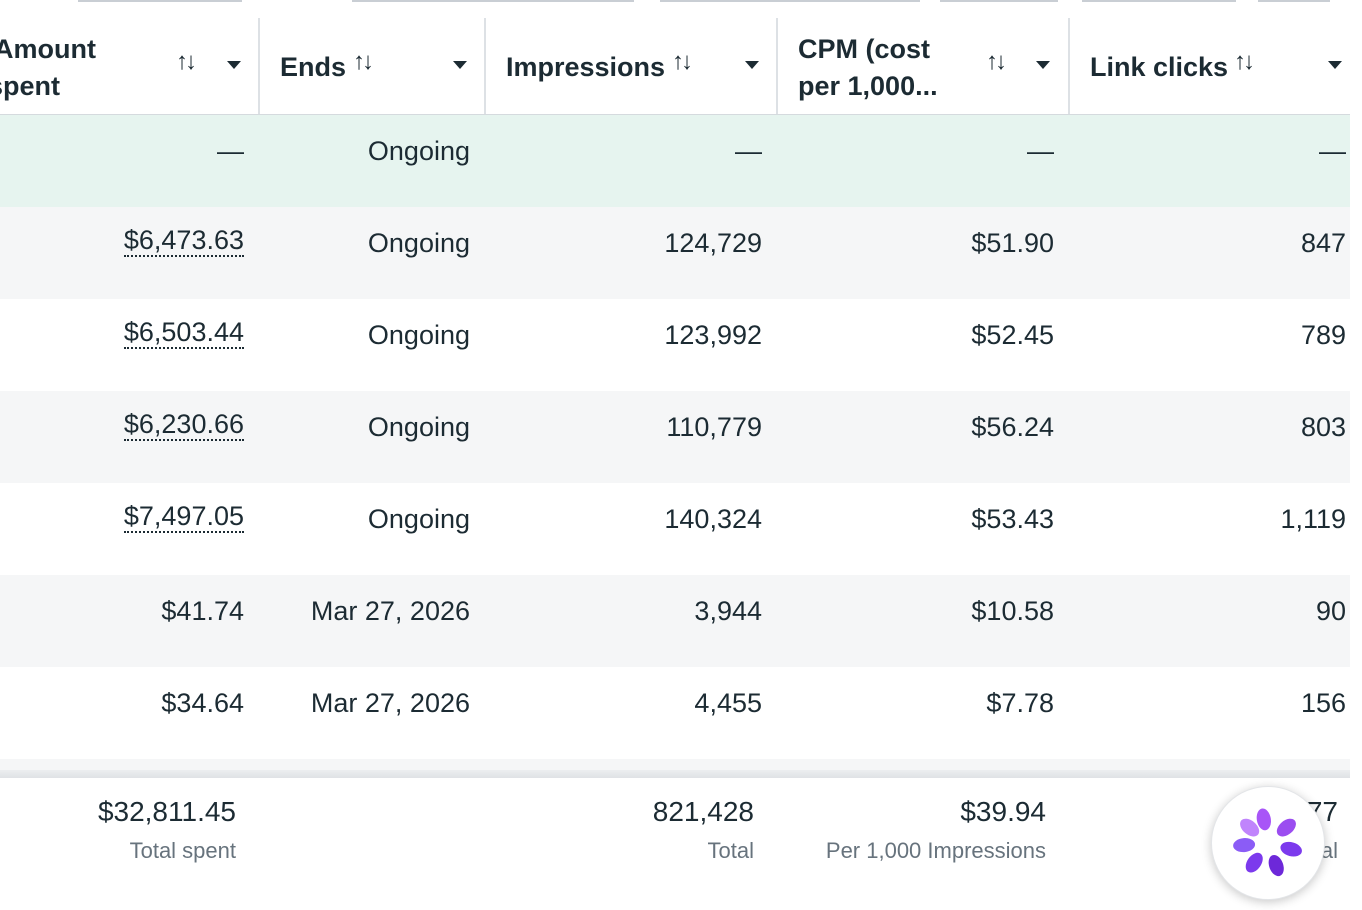 The width and height of the screenshot is (1362, 910). What do you see at coordinates (935, 850) in the screenshot?
I see `total-cpm-label: Per 1,000 Impressions` at bounding box center [935, 850].